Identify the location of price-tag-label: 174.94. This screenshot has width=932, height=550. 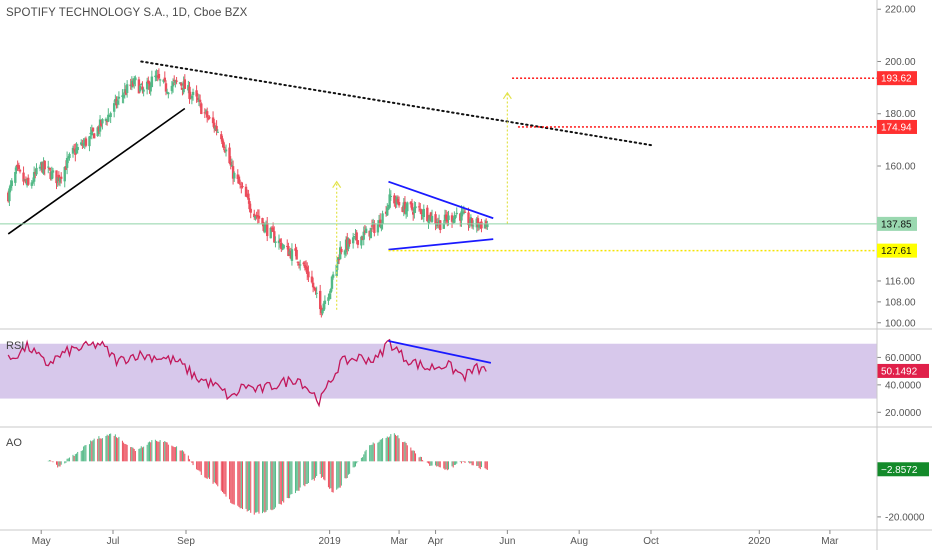
(896, 127).